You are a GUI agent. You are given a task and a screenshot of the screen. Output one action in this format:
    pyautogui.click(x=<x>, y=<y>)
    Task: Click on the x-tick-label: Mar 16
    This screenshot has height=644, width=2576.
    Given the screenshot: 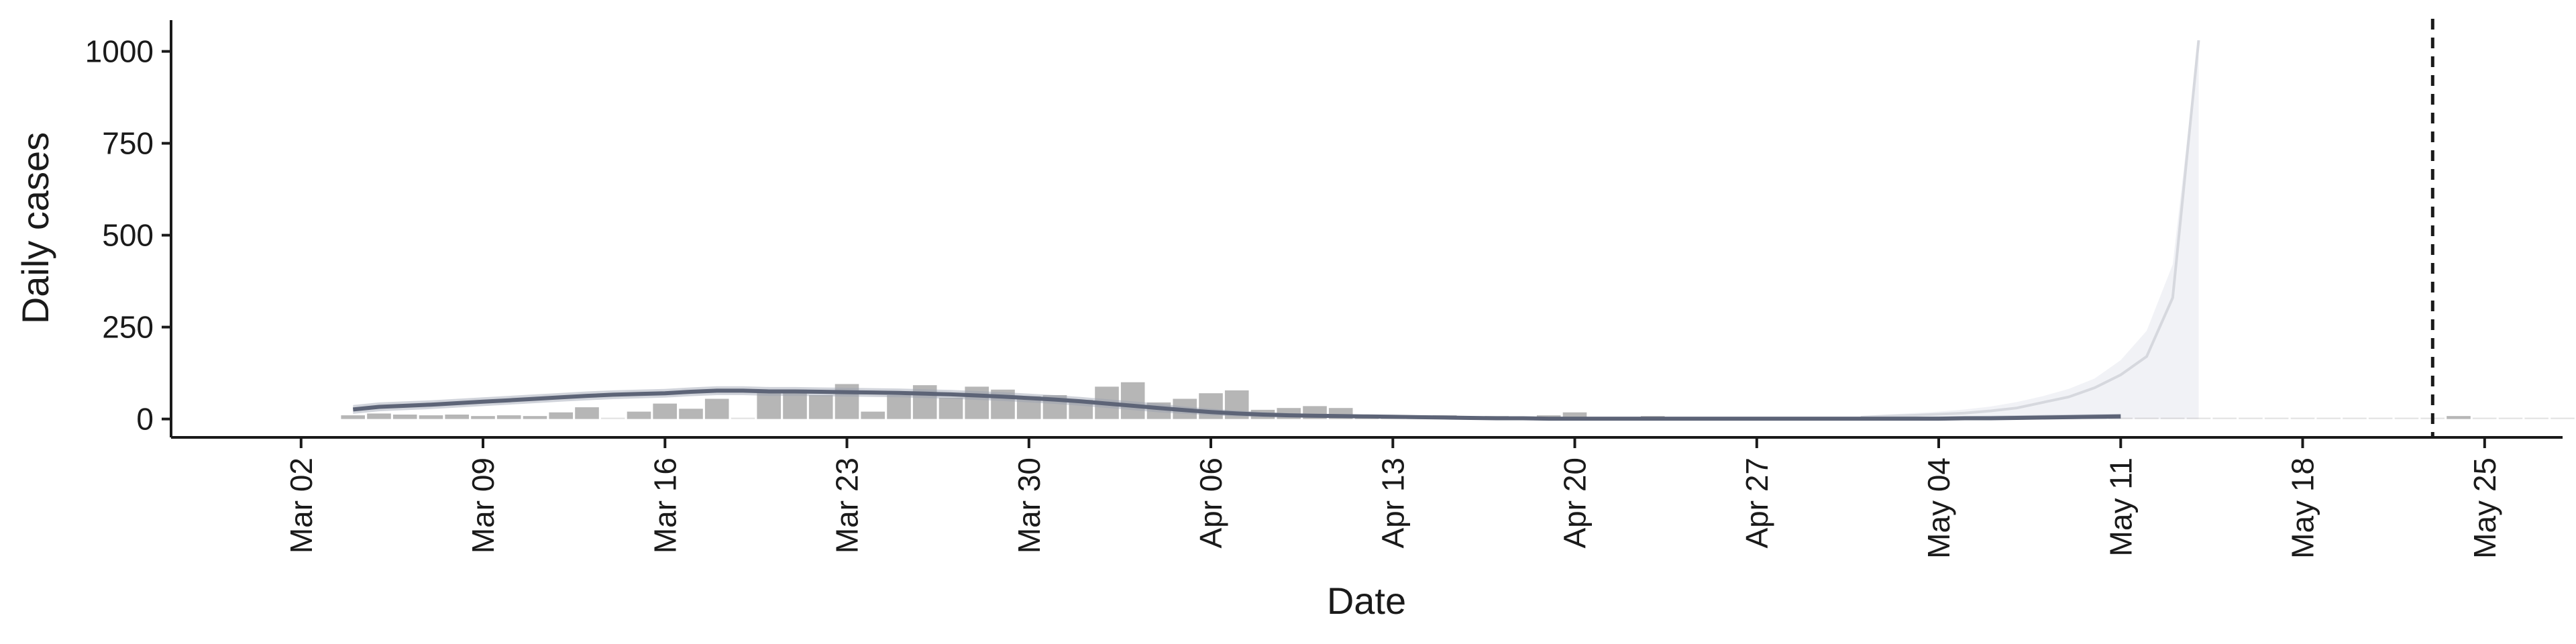 What is the action you would take?
    pyautogui.click(x=664, y=505)
    